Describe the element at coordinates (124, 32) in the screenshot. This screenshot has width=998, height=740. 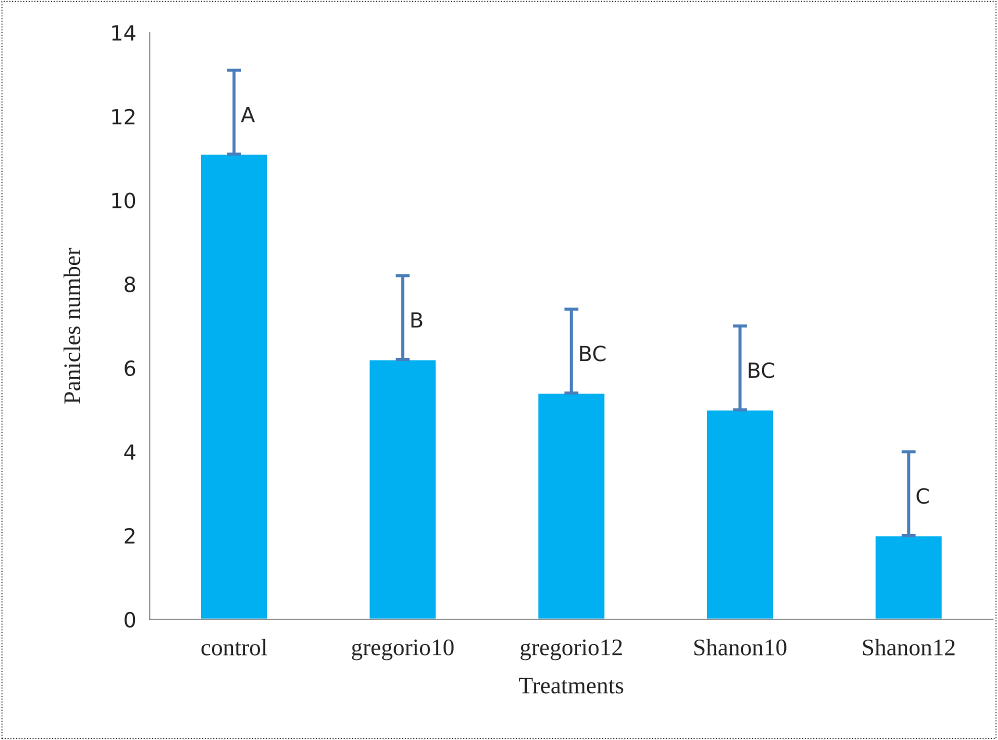
I see `y-tick-label: 14` at that location.